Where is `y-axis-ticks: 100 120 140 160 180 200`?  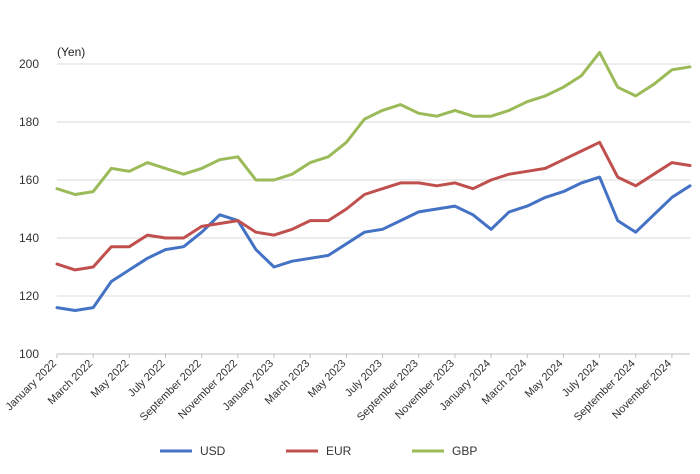
y-axis-ticks: 100 120 140 160 180 200 is located at coordinates (29, 209).